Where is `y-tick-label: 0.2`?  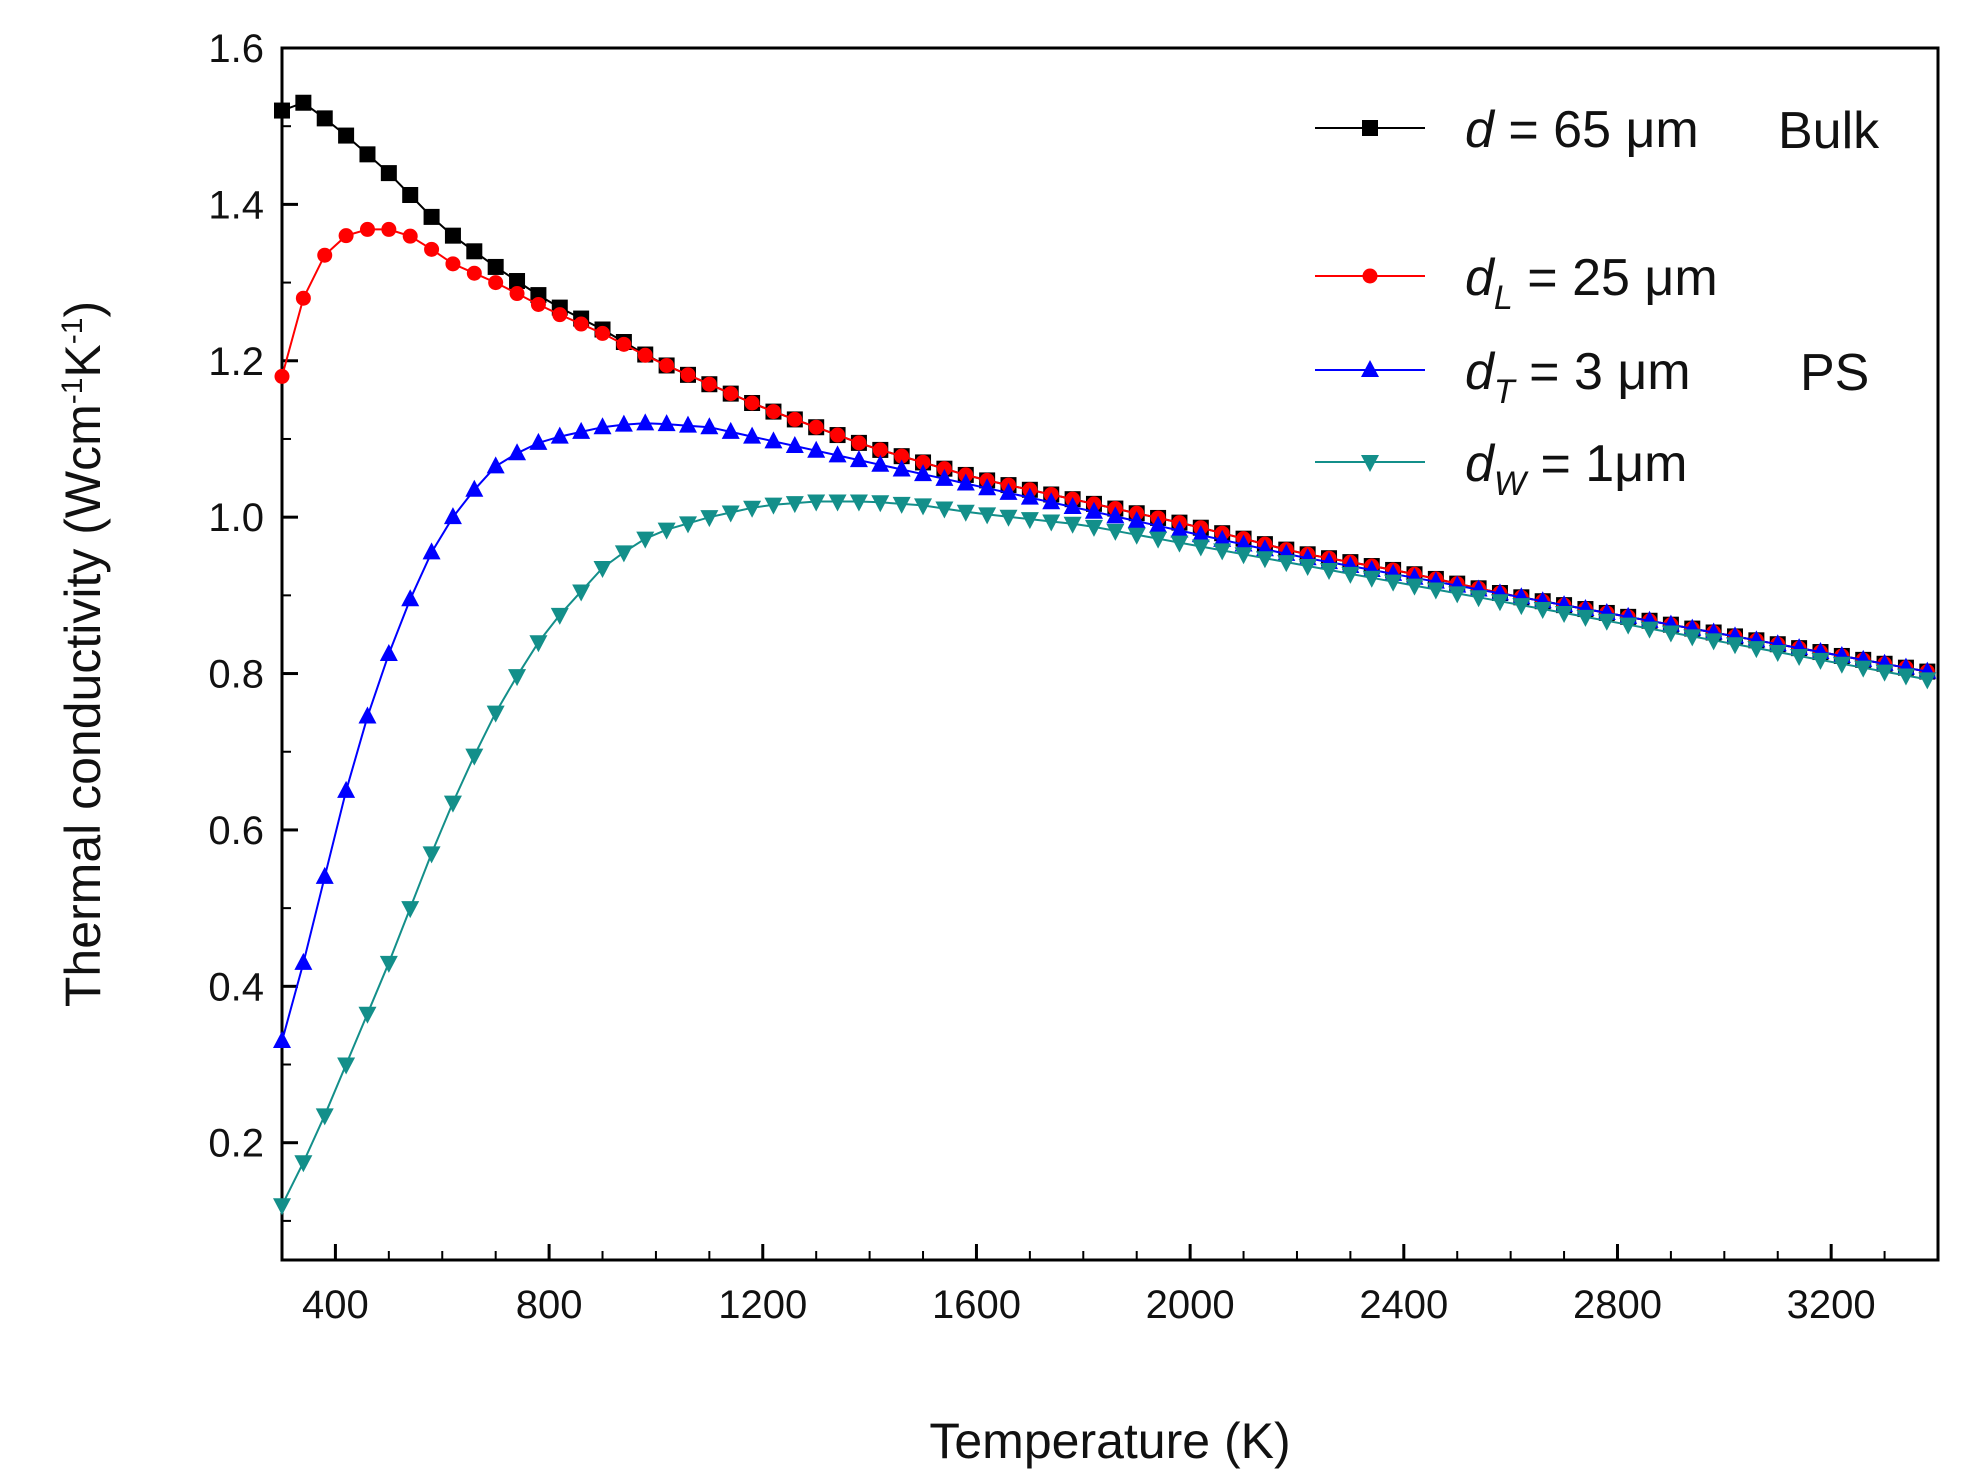 y-tick-label: 0.2 is located at coordinates (236, 1144).